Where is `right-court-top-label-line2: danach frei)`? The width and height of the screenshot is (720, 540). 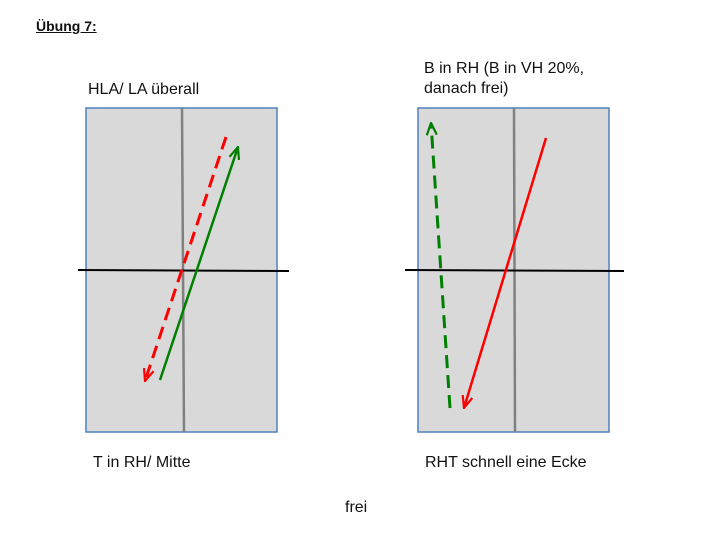
right-court-top-label-line2: danach frei) is located at coordinates (466, 88).